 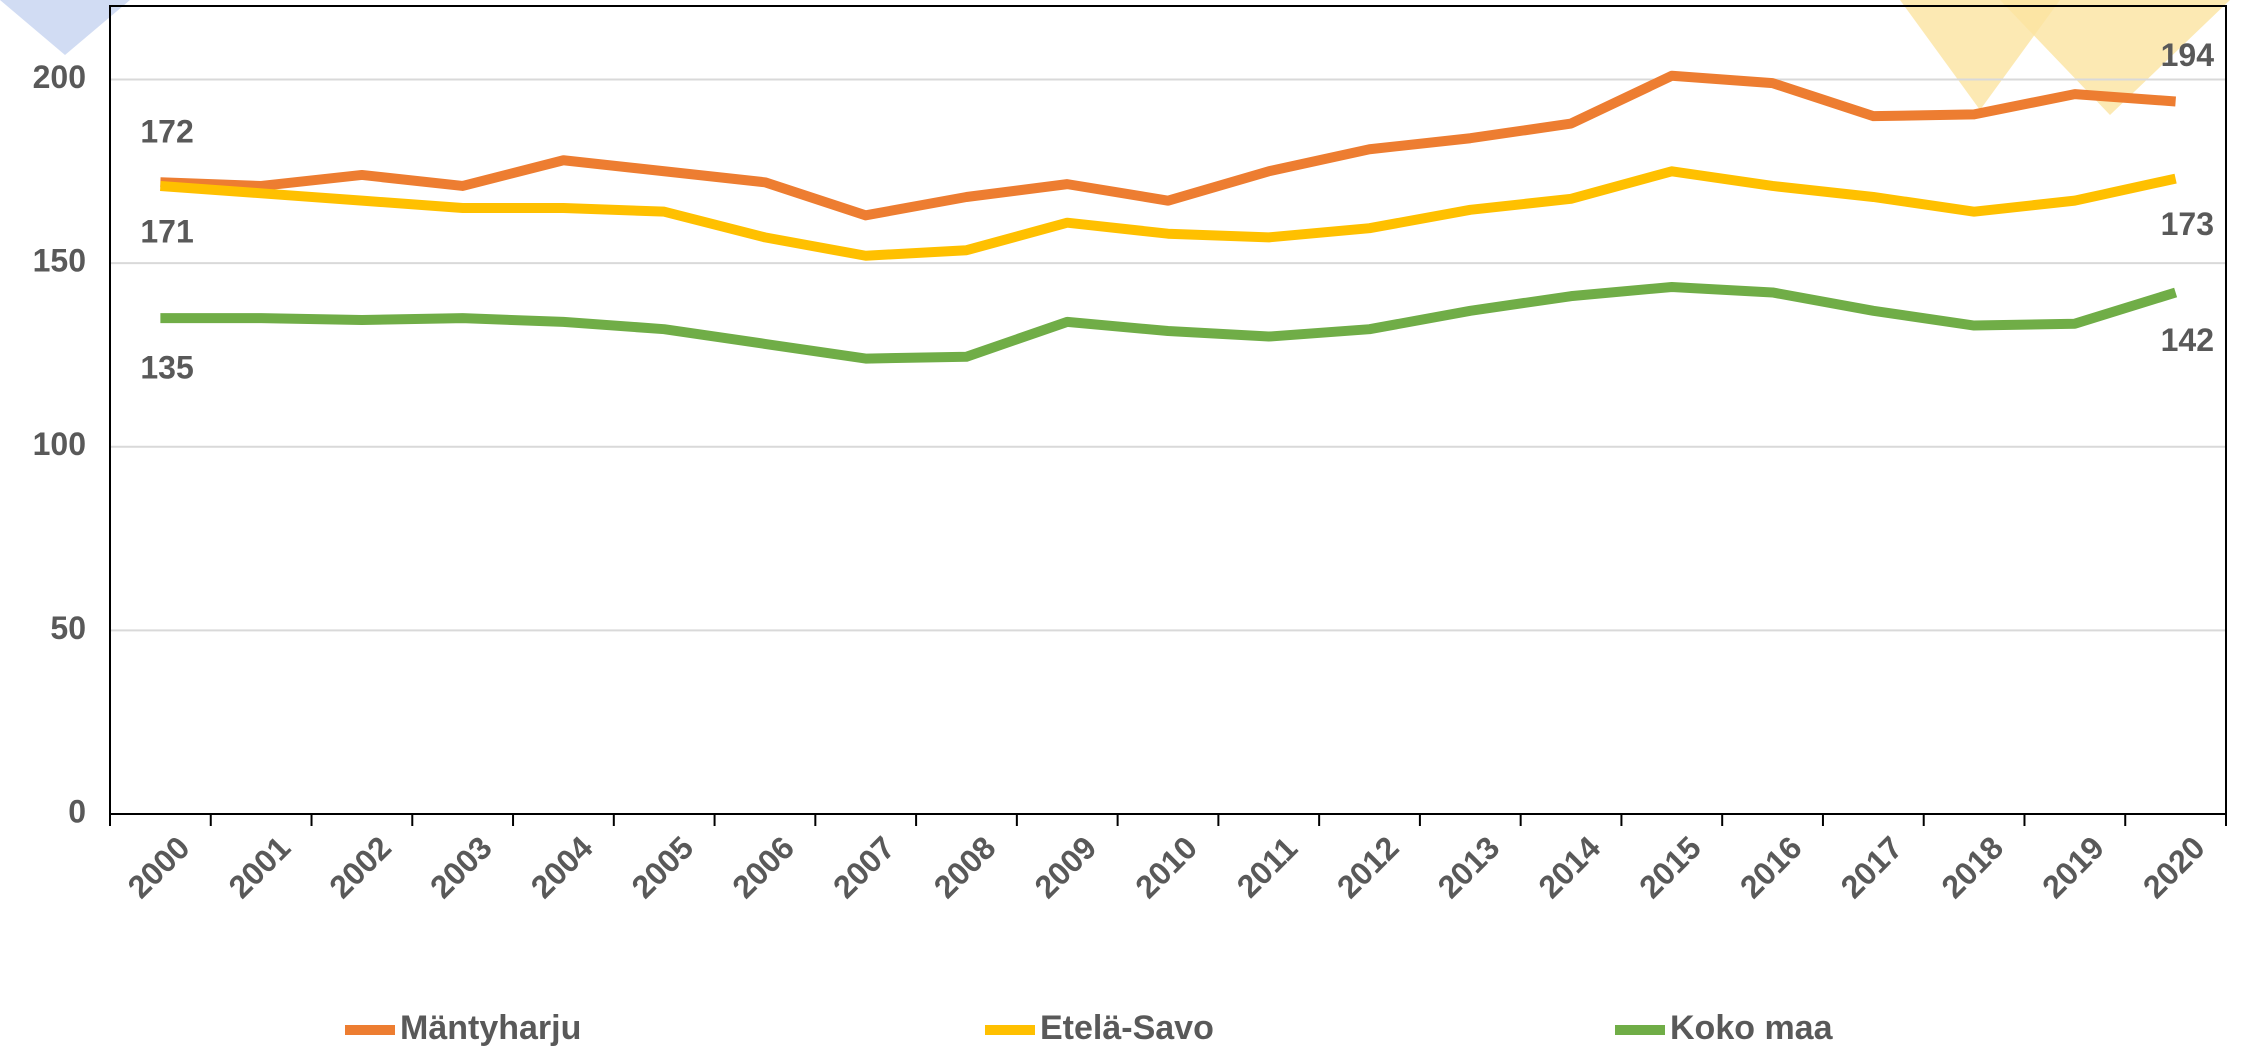 I want to click on y-tick-label: 150, so click(x=59, y=261).